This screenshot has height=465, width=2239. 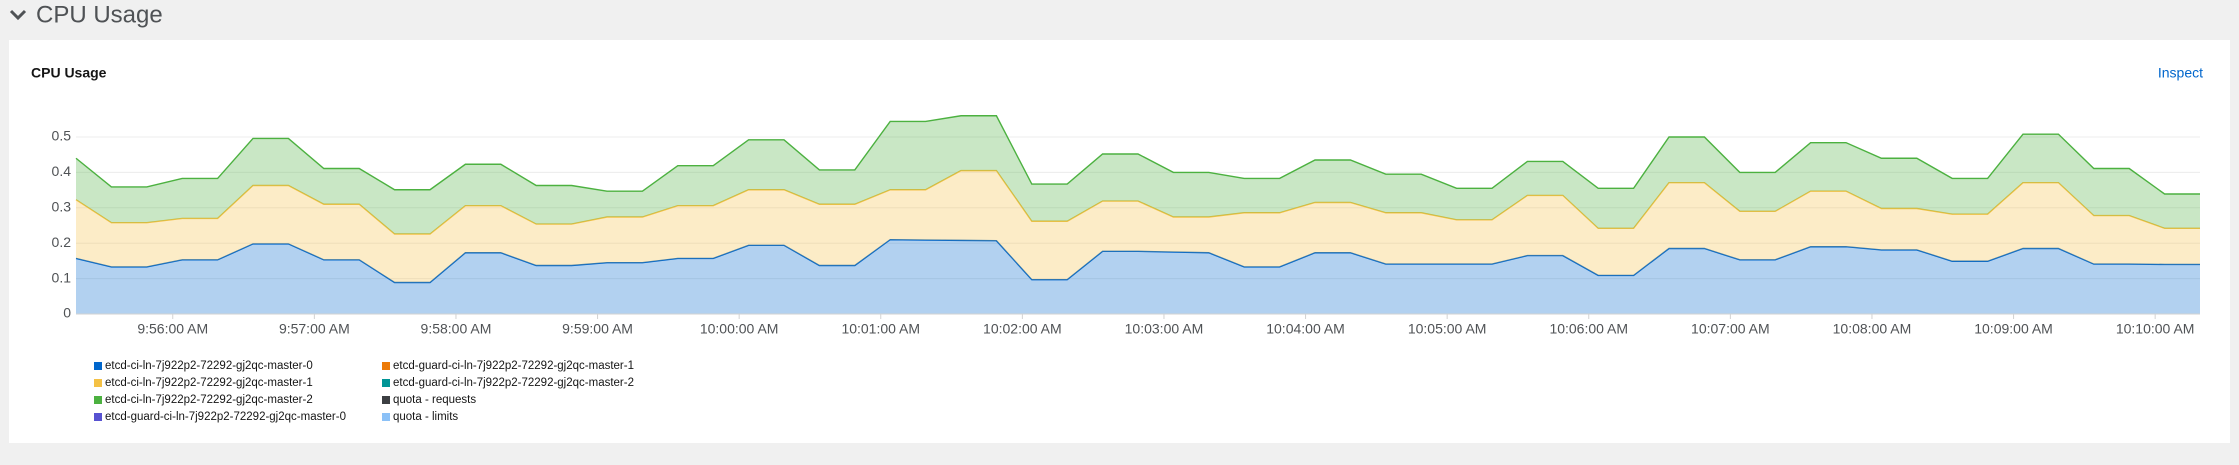 I want to click on x-tick-label: 9:59:00 AM, so click(x=597, y=329).